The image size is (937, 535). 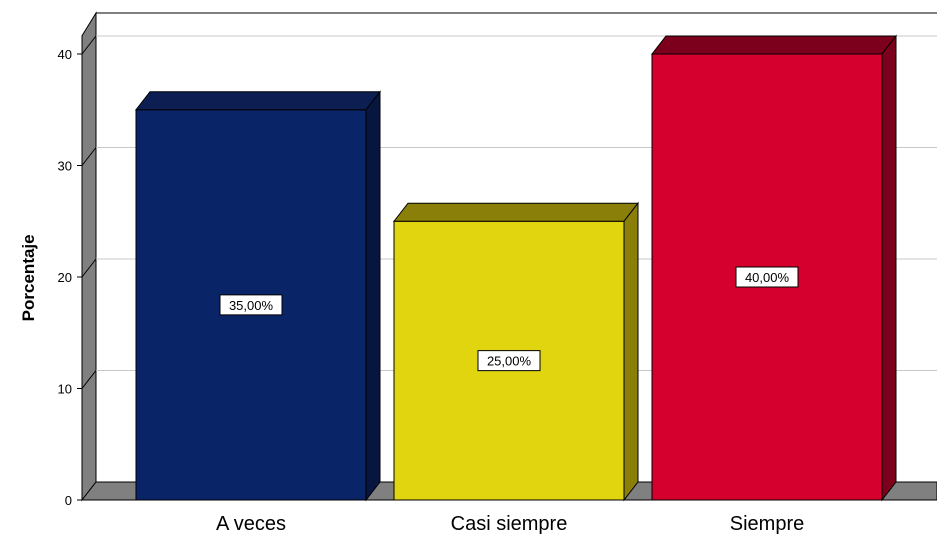 I want to click on x-tick-label: A veces, so click(x=251, y=524).